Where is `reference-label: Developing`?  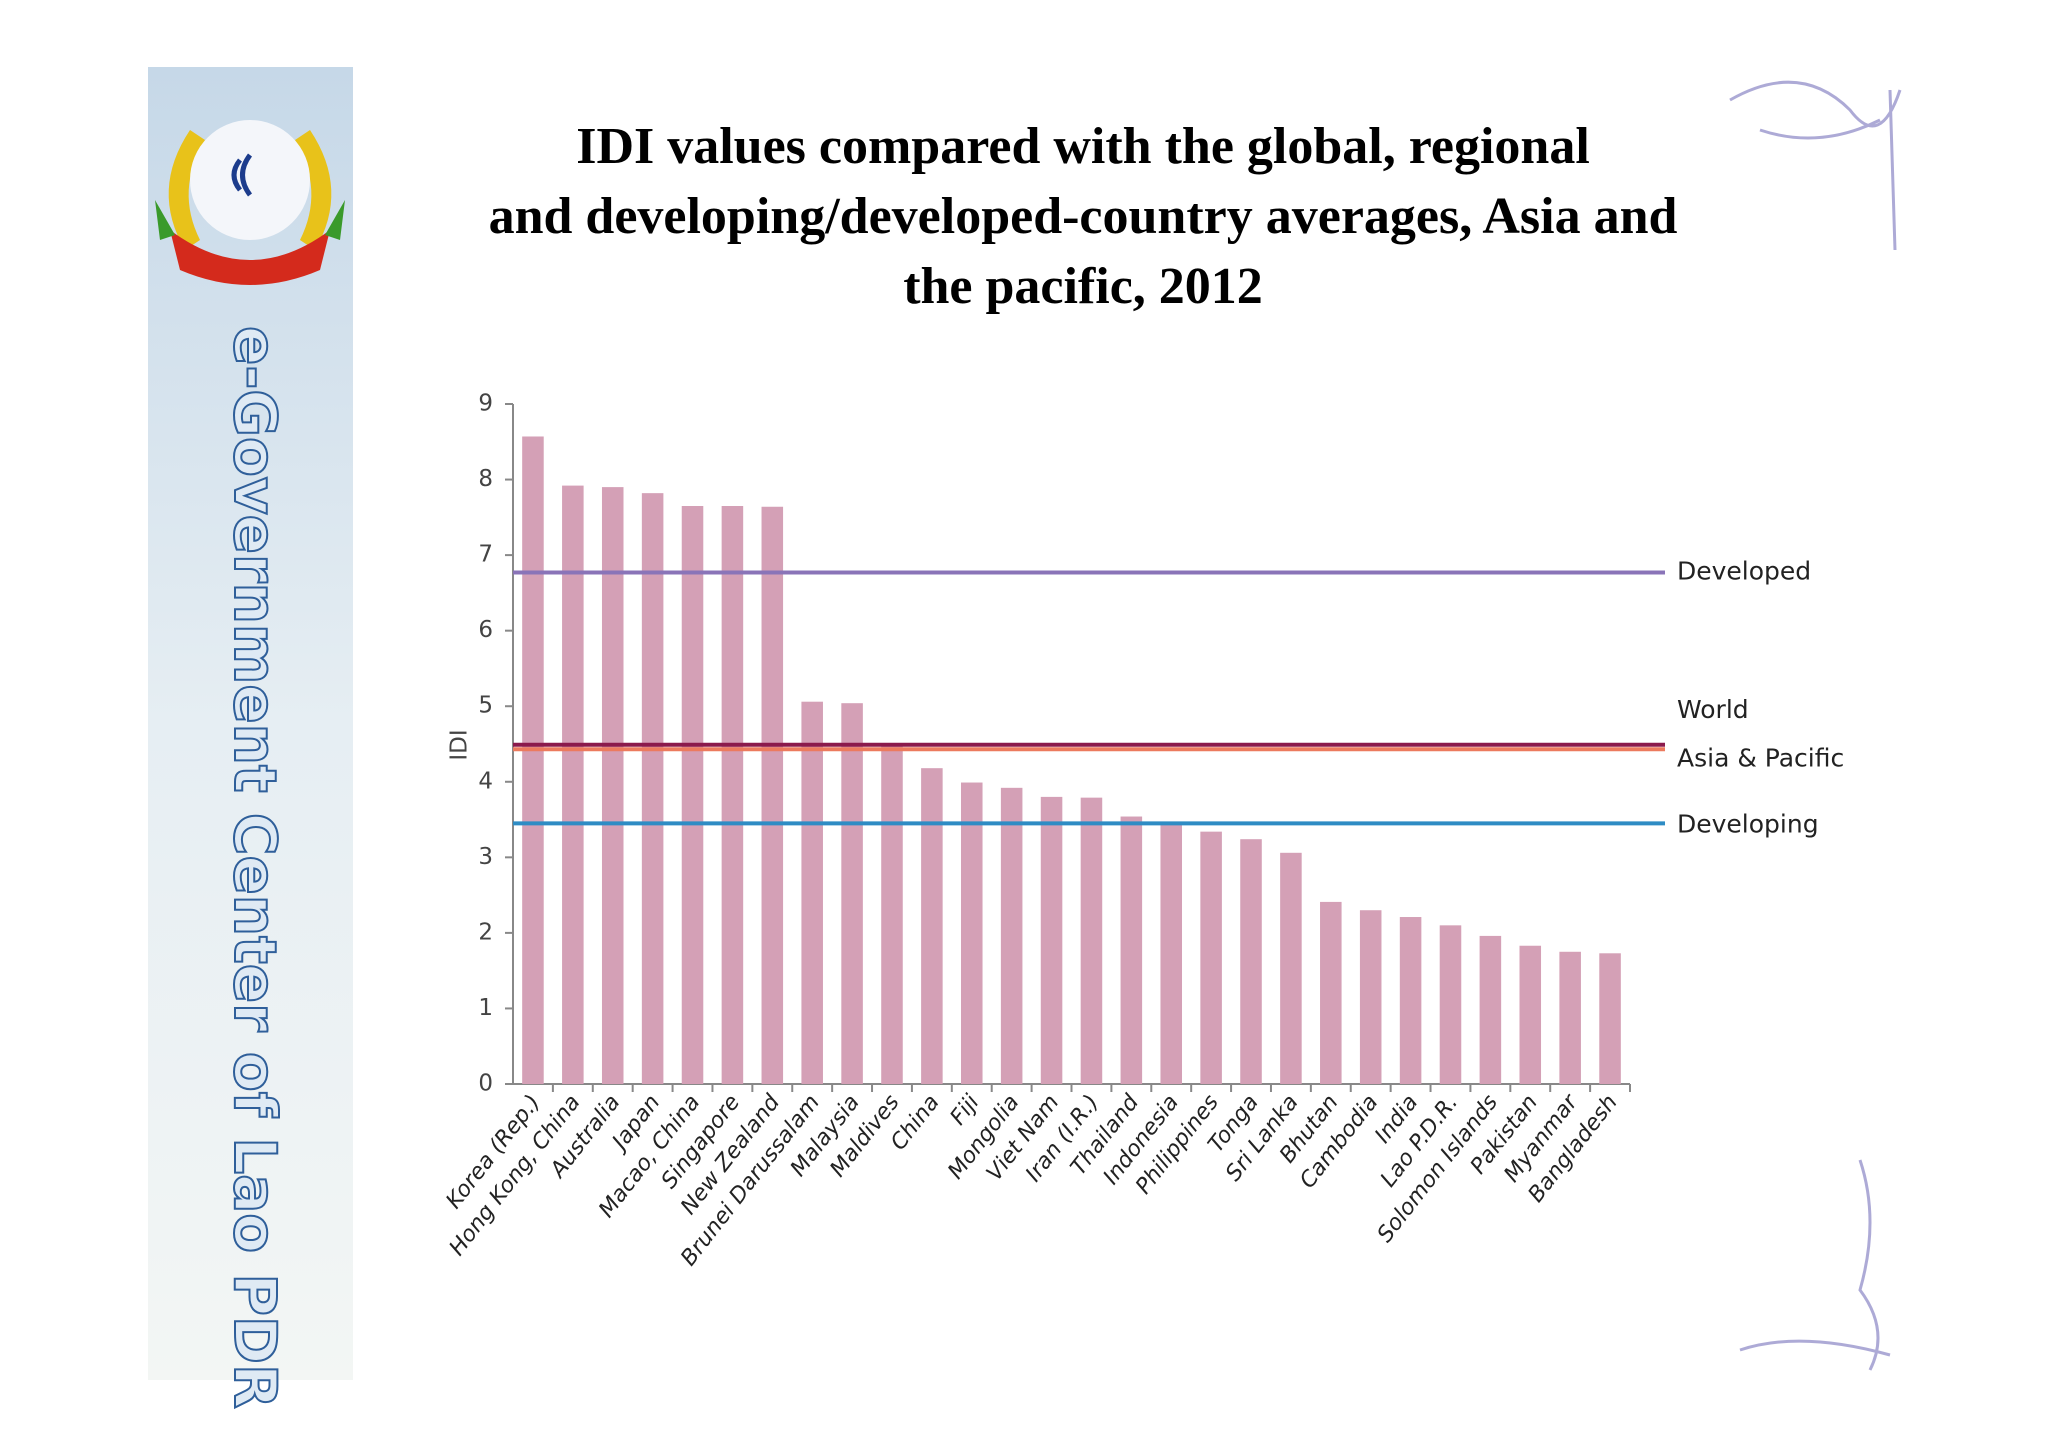 reference-label: Developing is located at coordinates (1748, 823).